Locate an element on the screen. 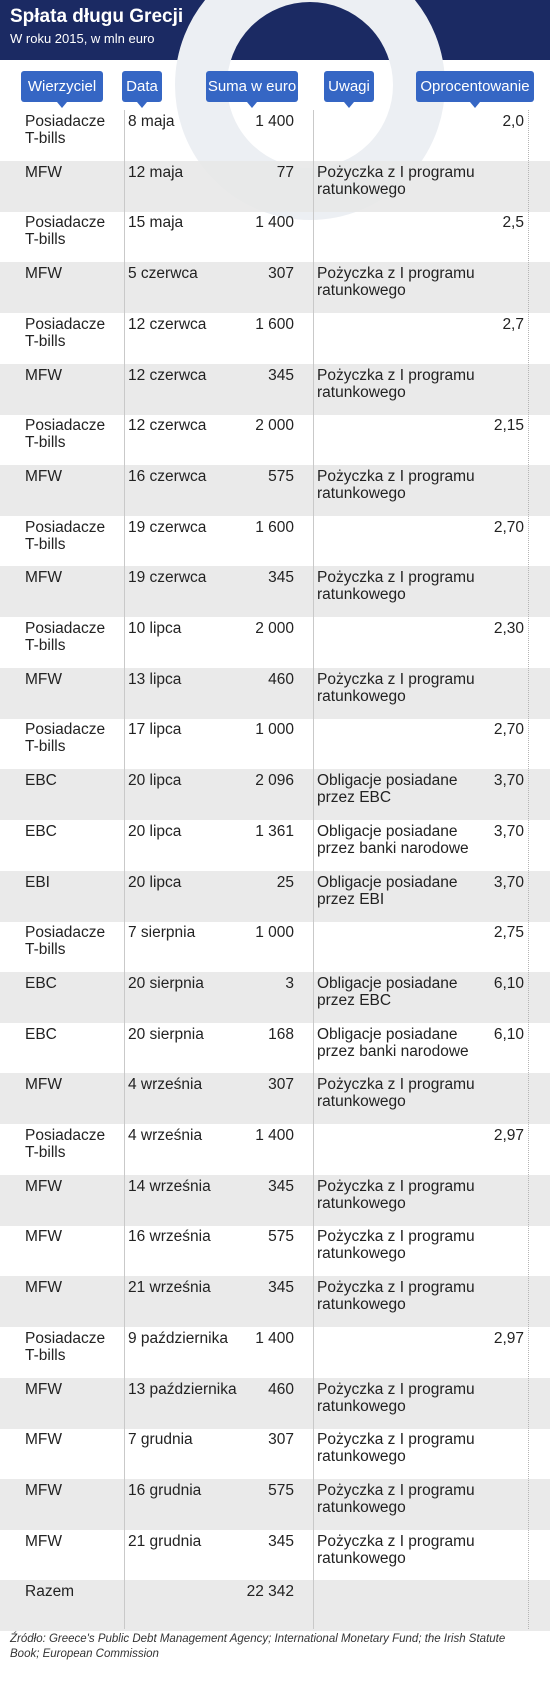 The image size is (550, 1682). cell-rate: 2,0 is located at coordinates (513, 121).